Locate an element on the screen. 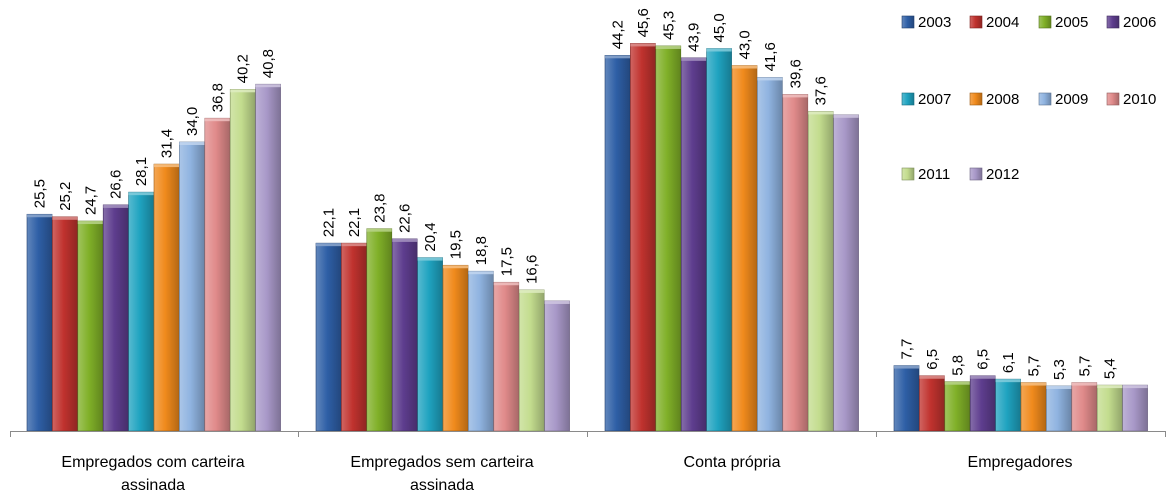 This screenshot has width=1176, height=493. value-label: 28,1 is located at coordinates (141, 171).